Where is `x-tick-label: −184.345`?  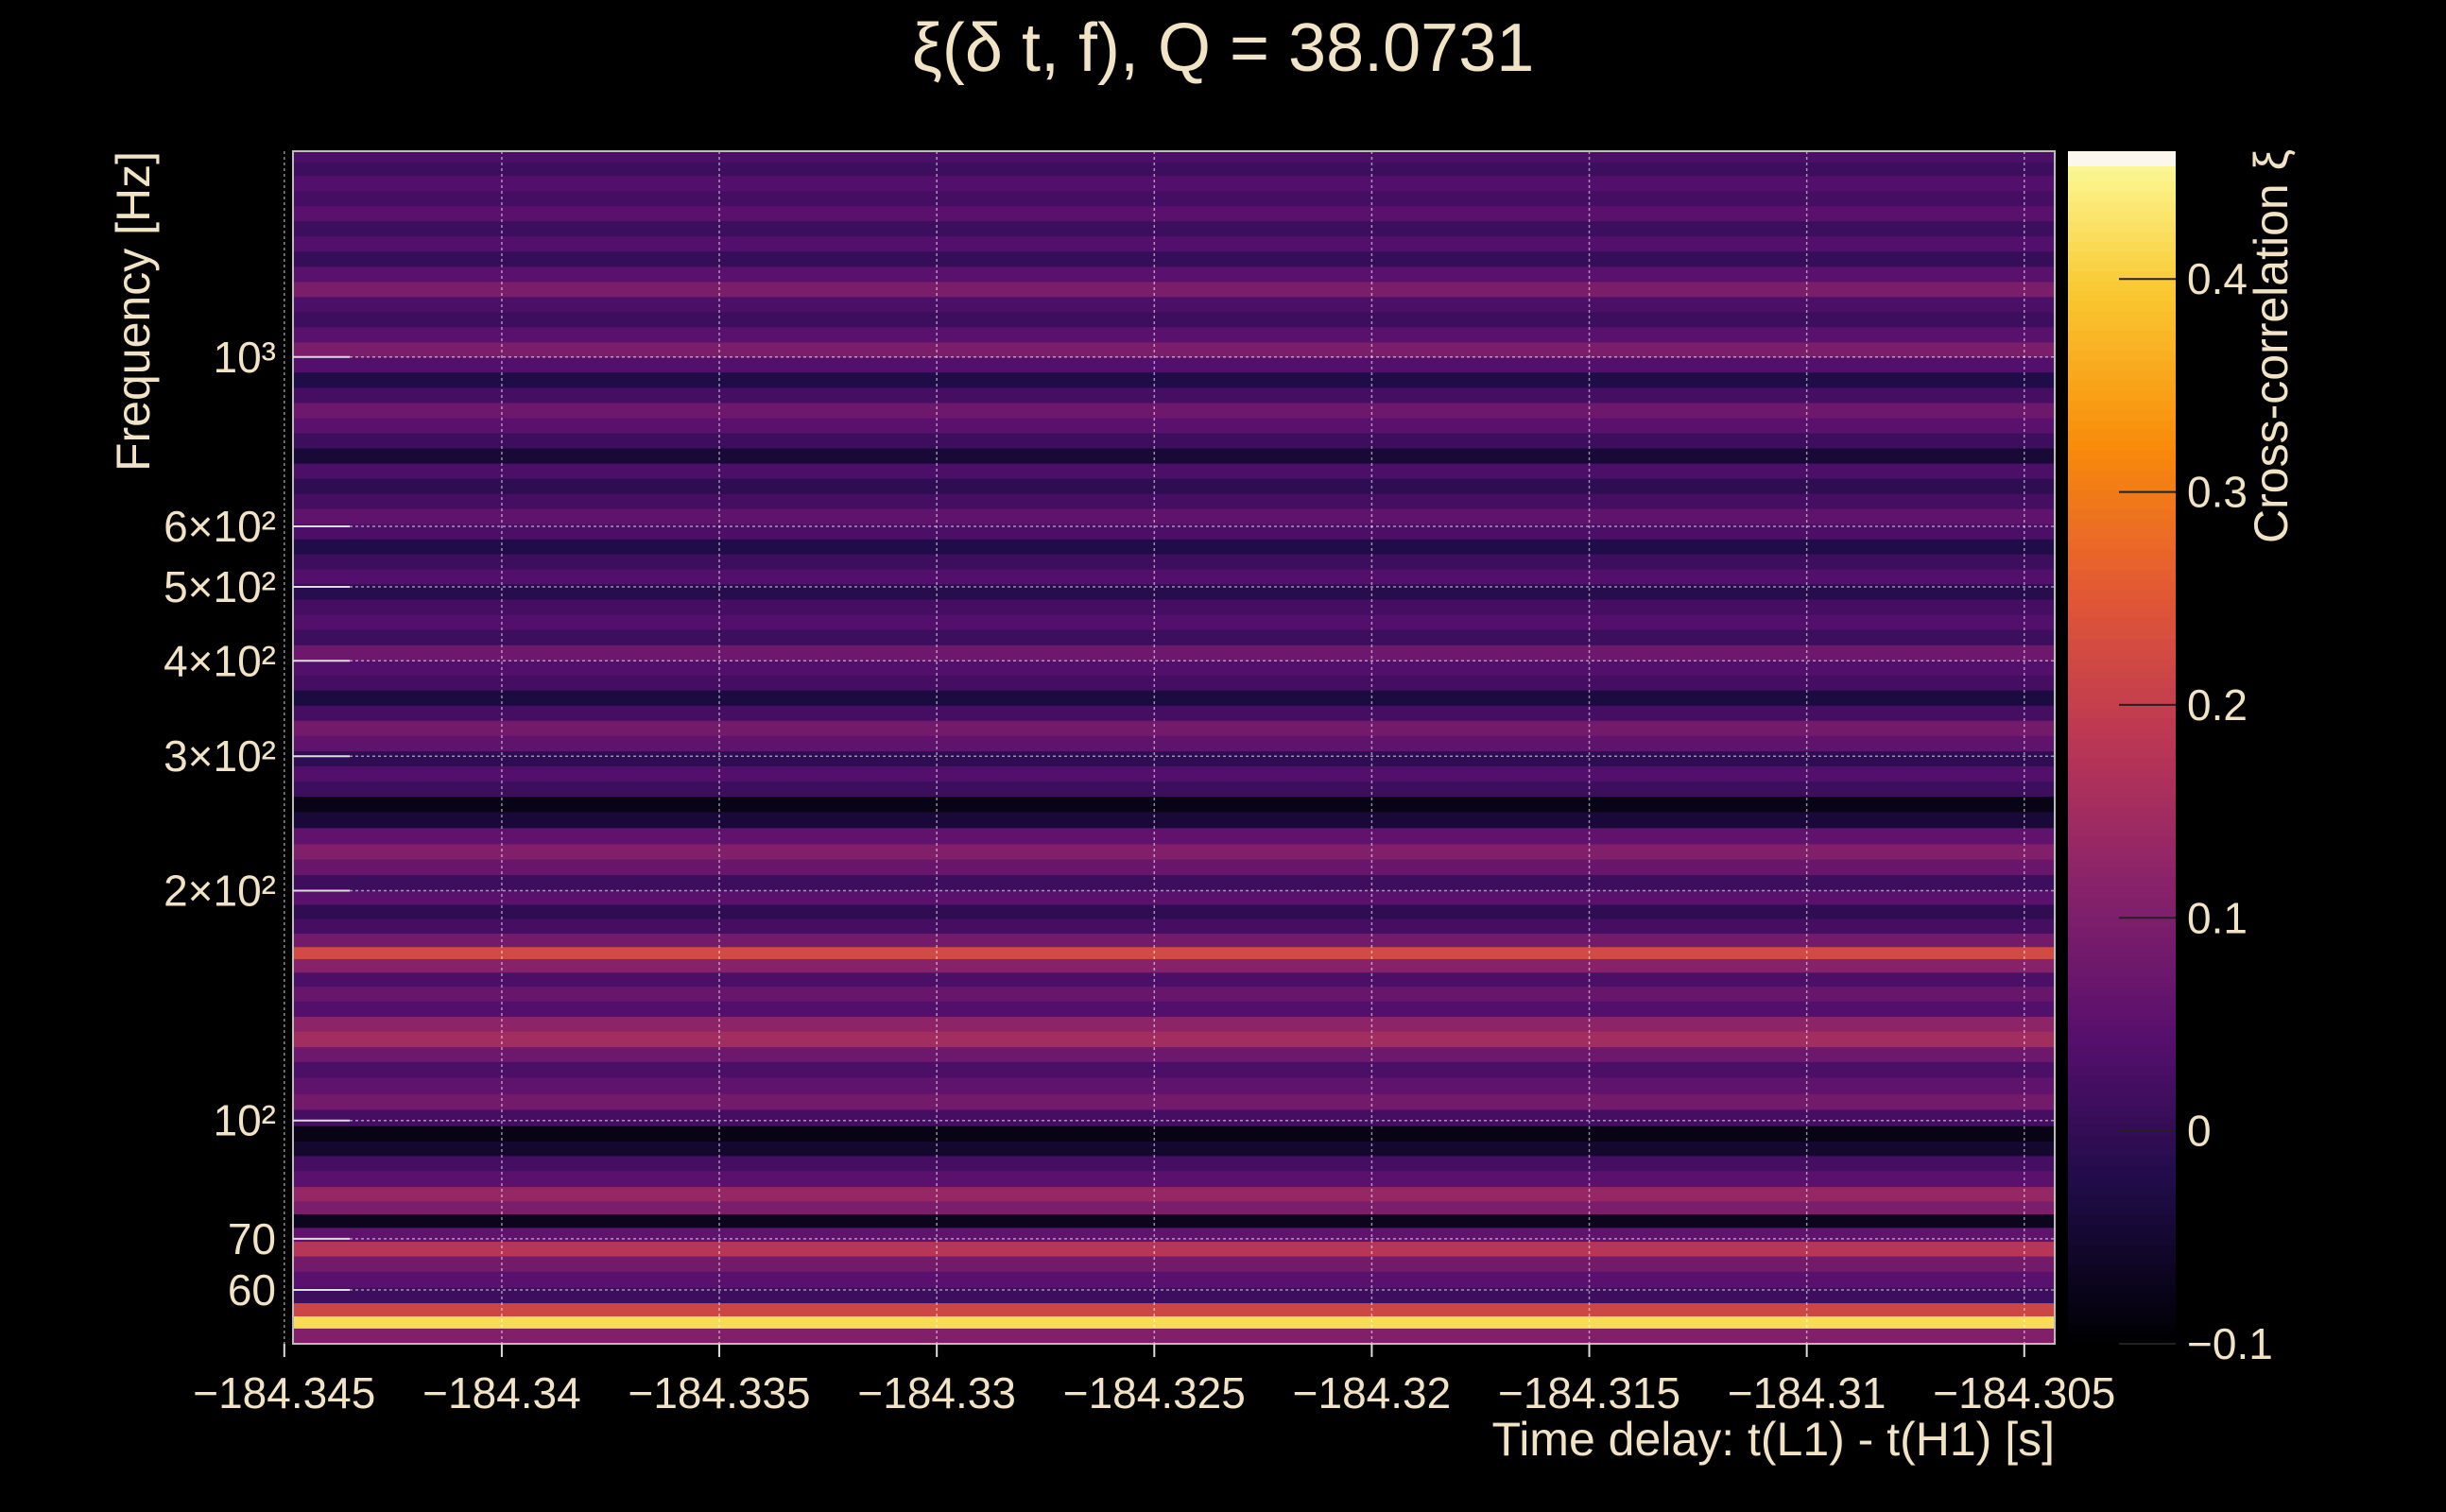
x-tick-label: −184.345 is located at coordinates (284, 1393).